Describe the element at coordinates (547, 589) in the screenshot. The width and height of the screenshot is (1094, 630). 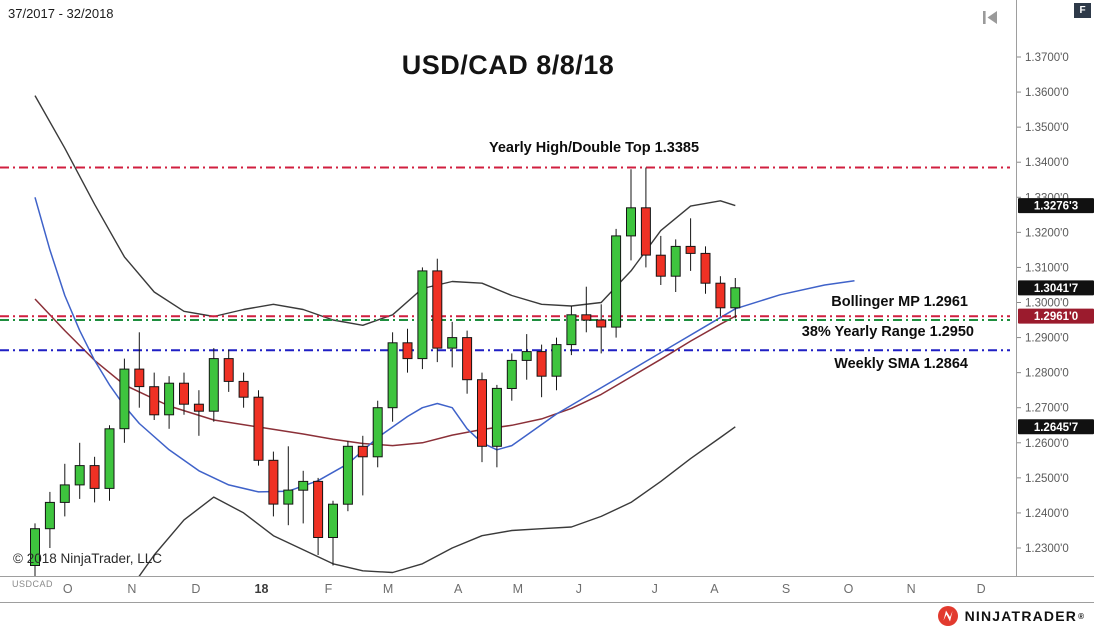
I see `time-axis: O N D 18 F M A M J J A S O N D USDCAD` at that location.